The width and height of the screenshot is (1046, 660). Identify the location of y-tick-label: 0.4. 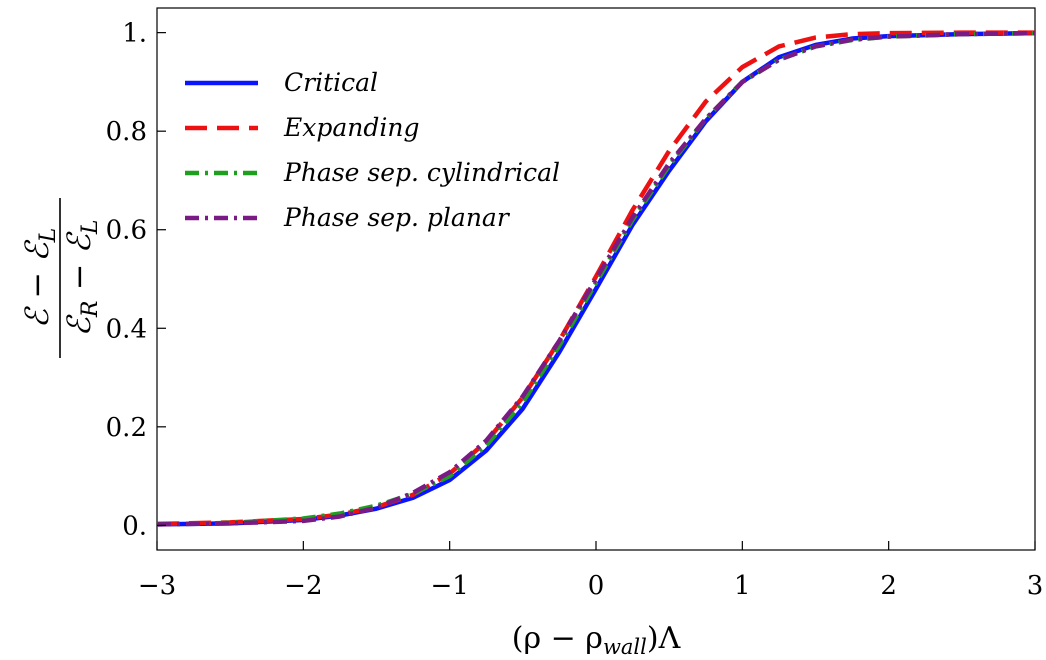
(126, 329).